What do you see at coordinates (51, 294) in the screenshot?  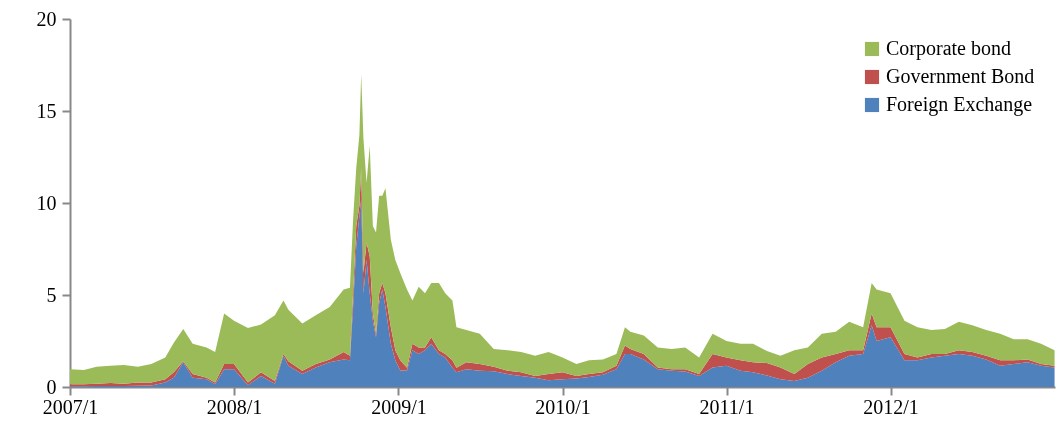 I see `y-tick-label: 5` at bounding box center [51, 294].